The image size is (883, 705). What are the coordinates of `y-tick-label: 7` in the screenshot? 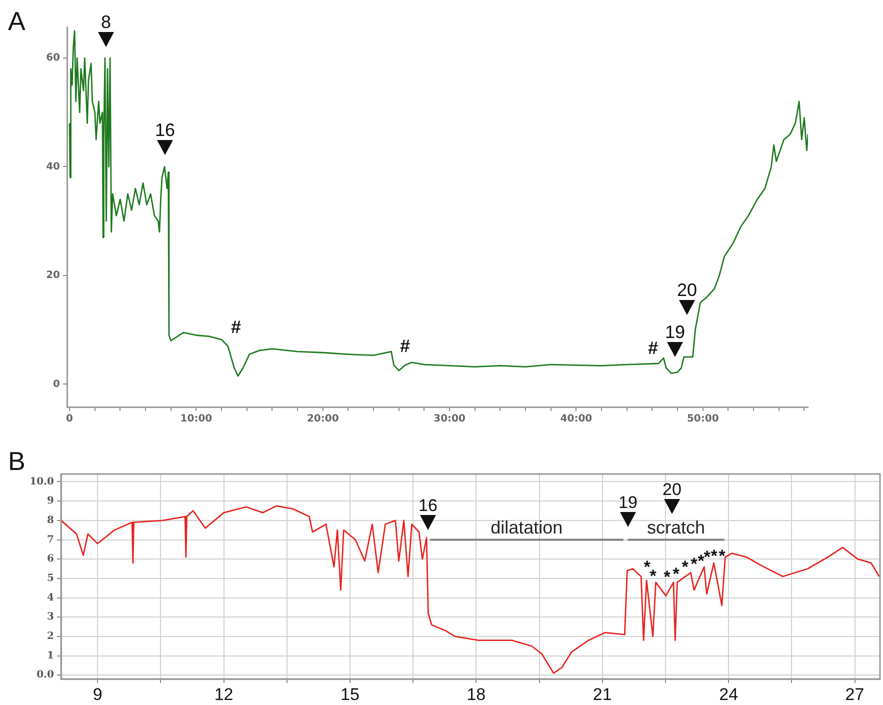 It's located at (50, 540).